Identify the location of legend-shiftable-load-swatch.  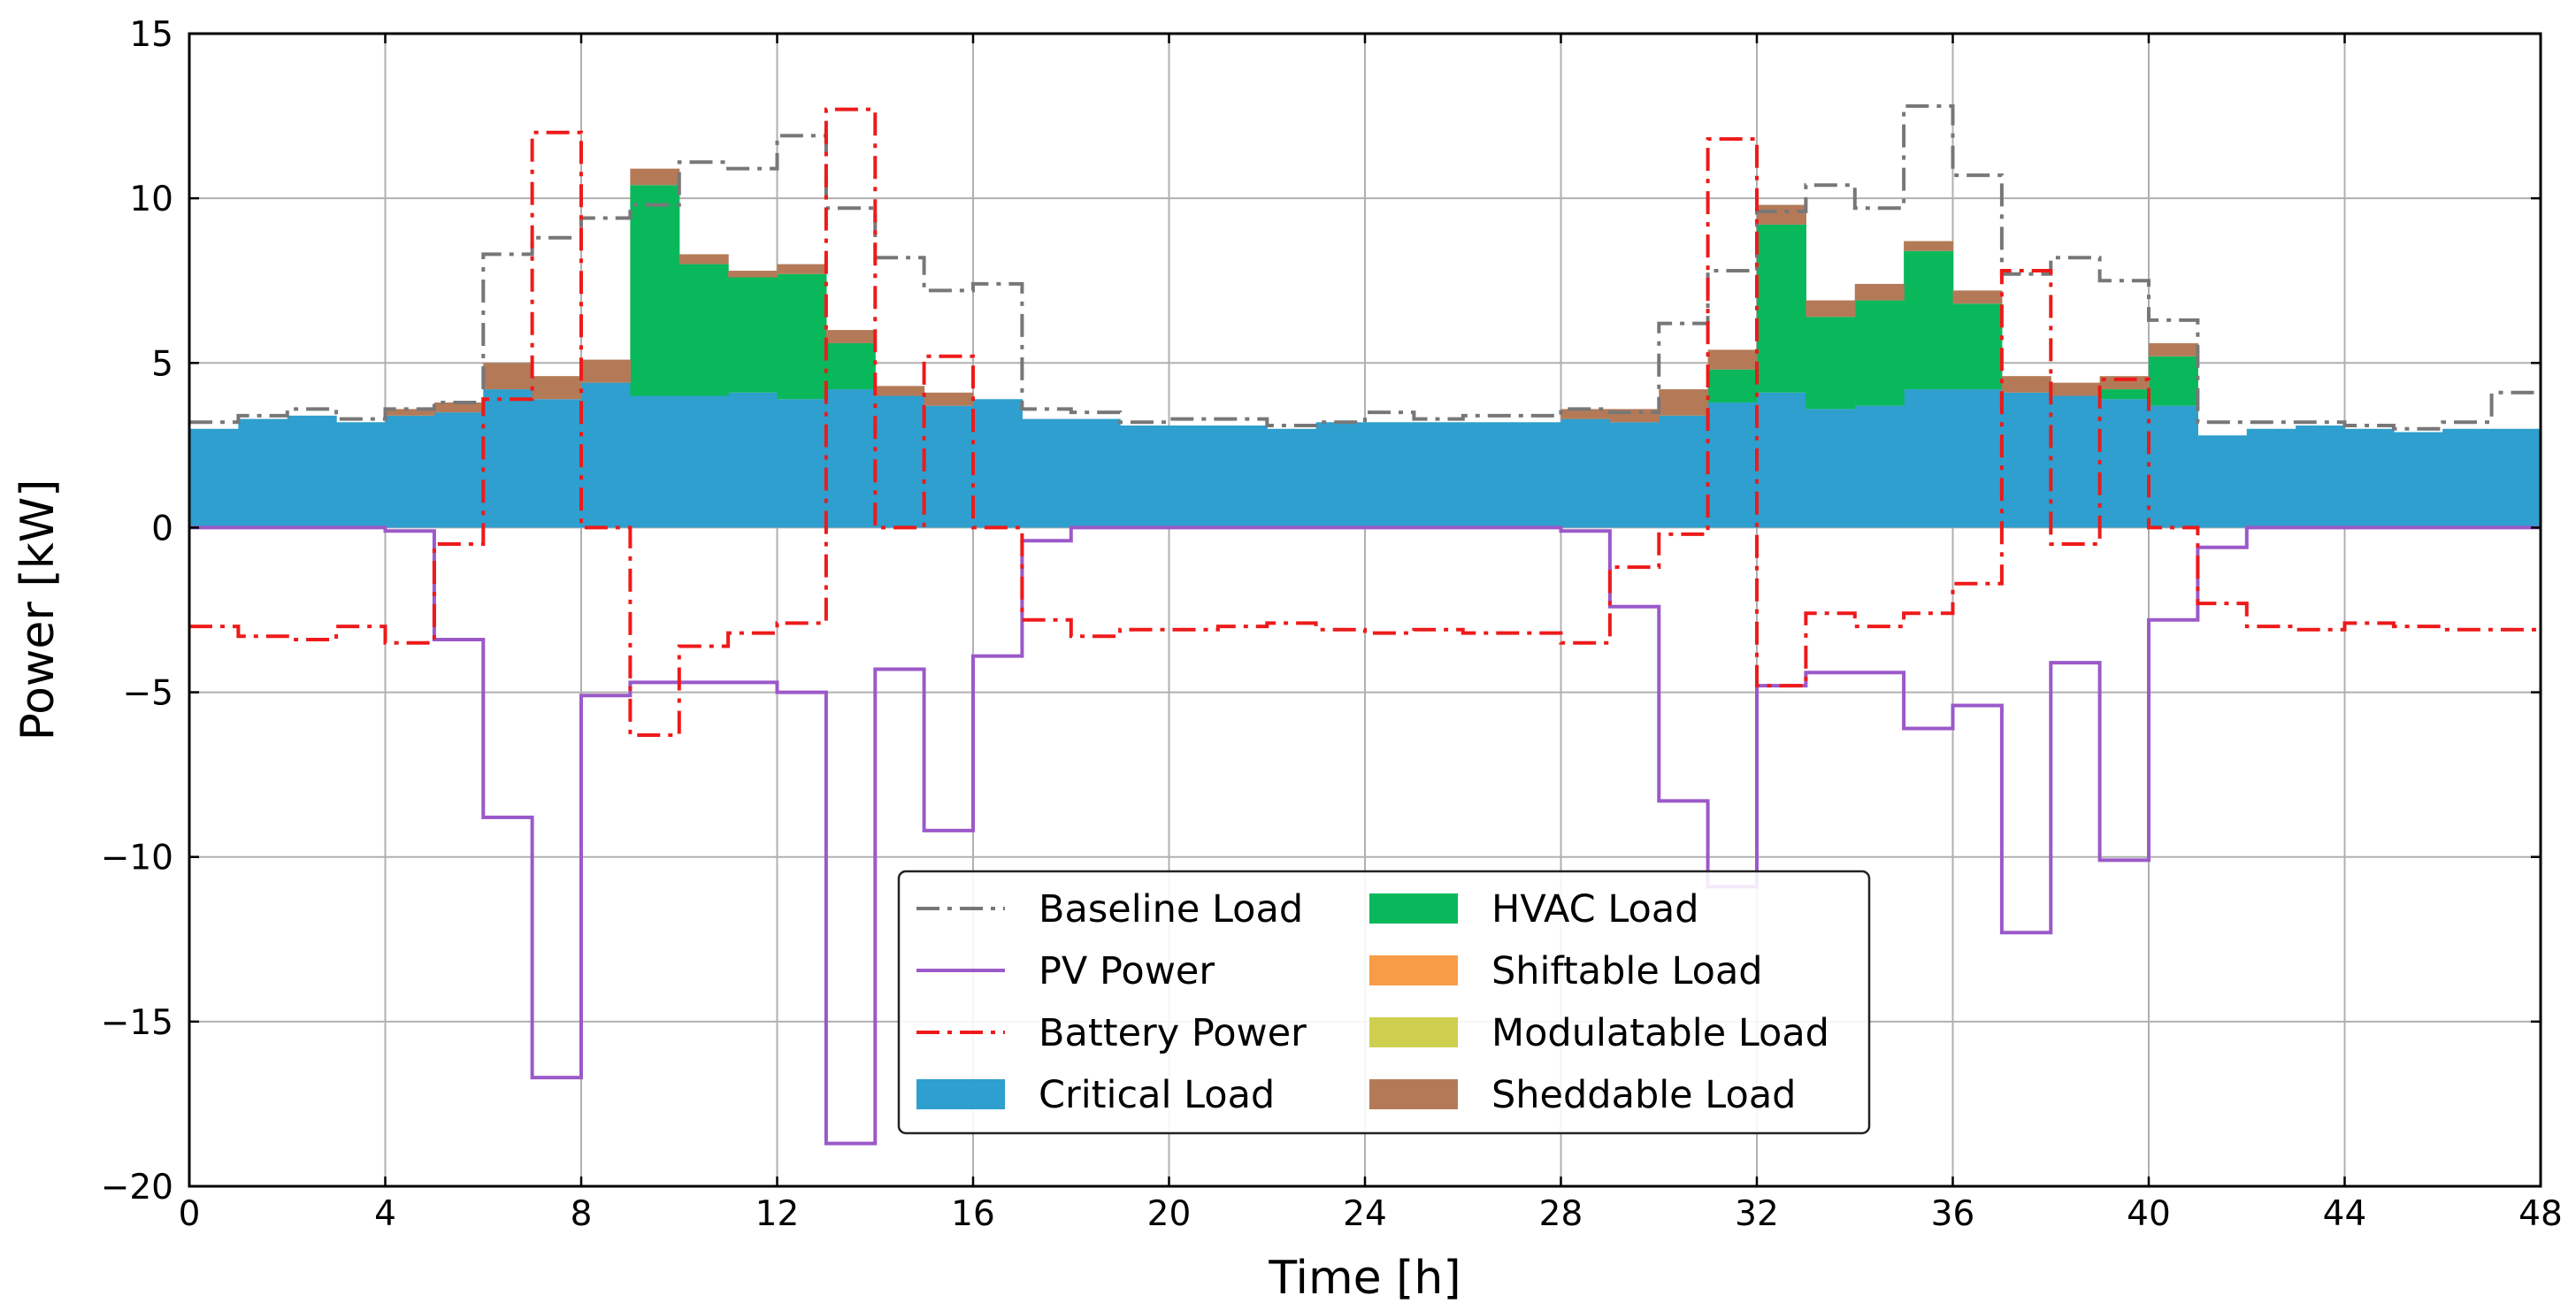
(1413, 970).